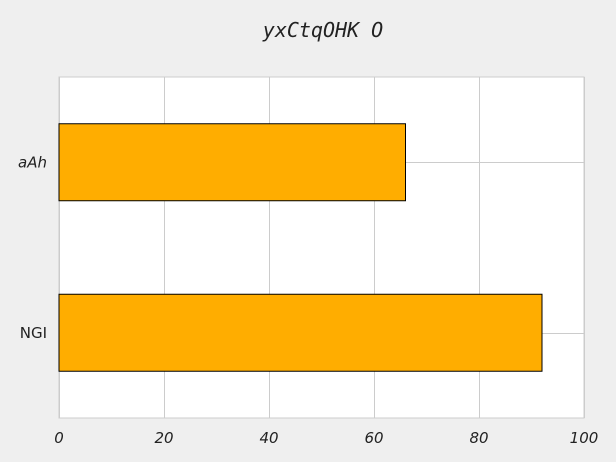 This screenshot has width=616, height=462. What do you see at coordinates (373, 438) in the screenshot?
I see `x-tick-label: 60` at bounding box center [373, 438].